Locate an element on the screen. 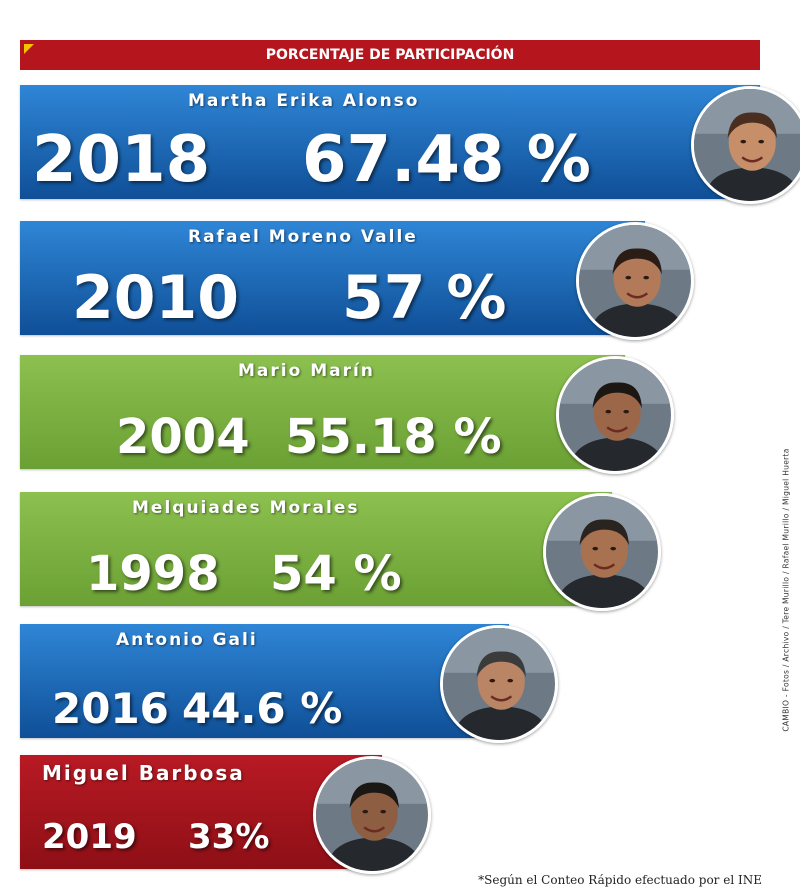 The width and height of the screenshot is (800, 896). candidate-name: Rafael Moreno Valle is located at coordinates (303, 237).